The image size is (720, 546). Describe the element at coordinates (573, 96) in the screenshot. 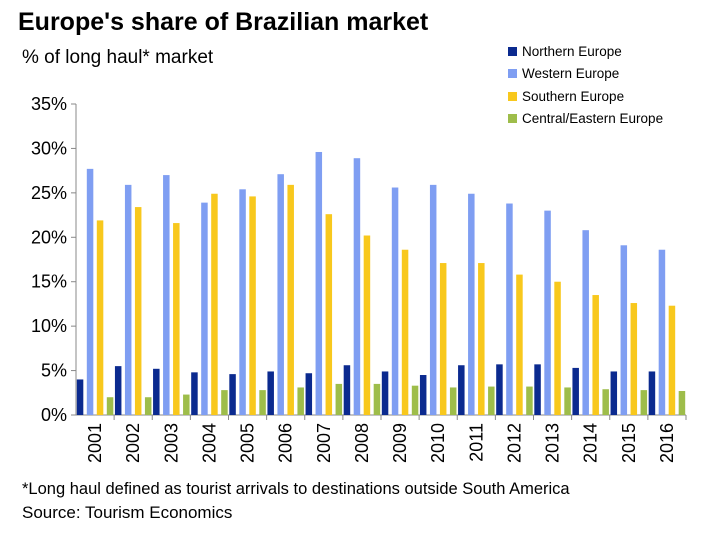

I see `legend-label: Southern Europe` at that location.